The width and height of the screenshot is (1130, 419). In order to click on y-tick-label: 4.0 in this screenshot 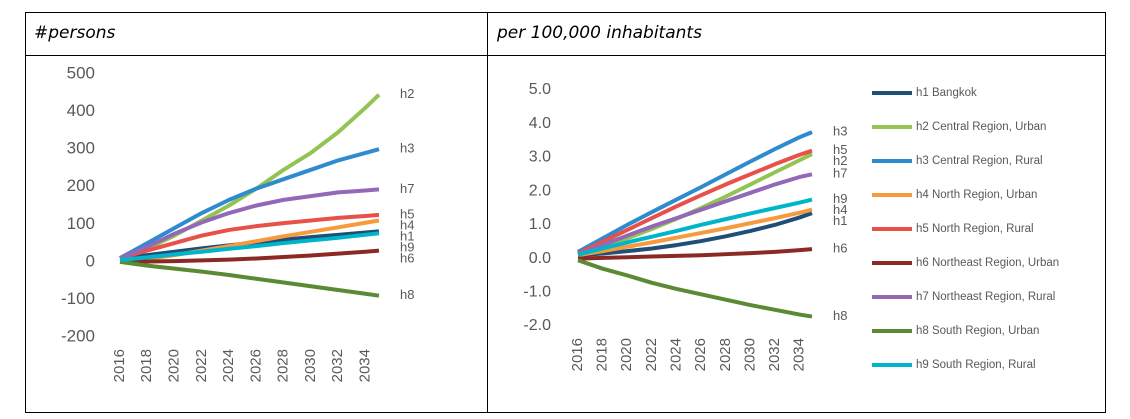, I will do `click(540, 123)`.